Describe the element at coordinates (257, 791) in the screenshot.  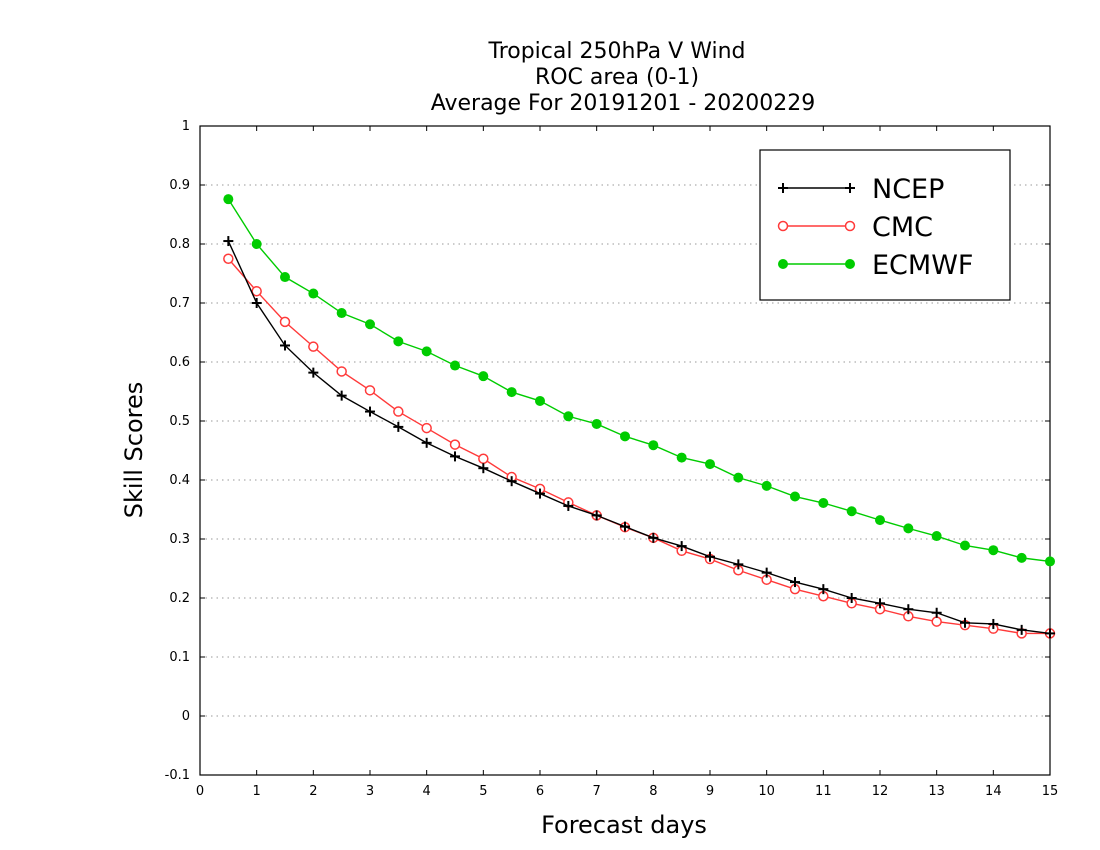
I see `x-tick-label: 1` at that location.